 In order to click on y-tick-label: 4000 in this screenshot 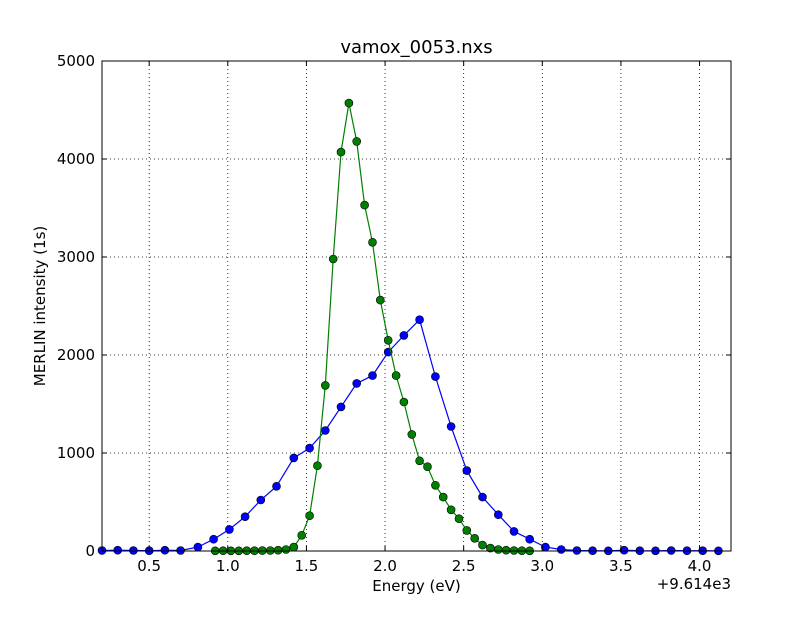, I will do `click(76, 159)`.